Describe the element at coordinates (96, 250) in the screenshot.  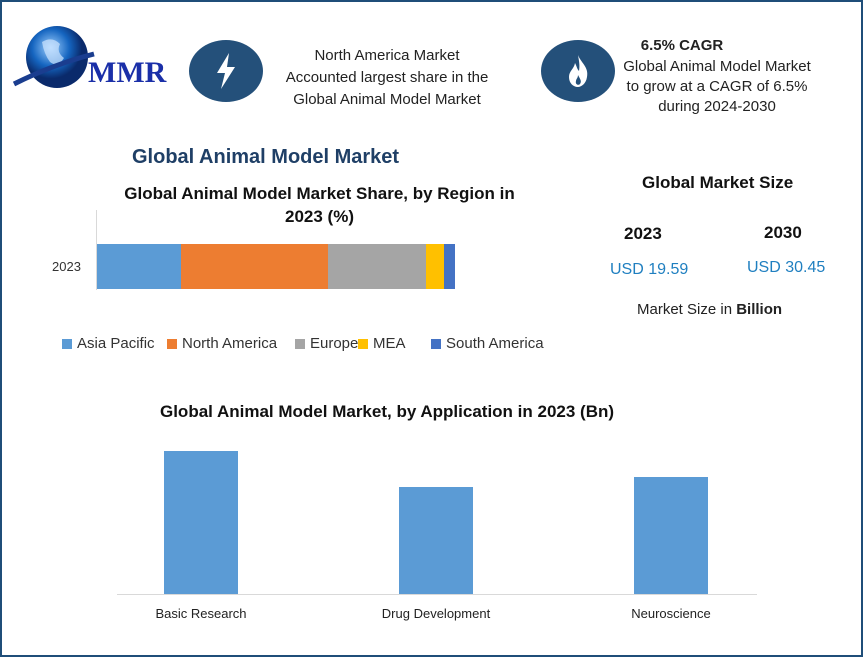
I see `stacked-y-axis` at that location.